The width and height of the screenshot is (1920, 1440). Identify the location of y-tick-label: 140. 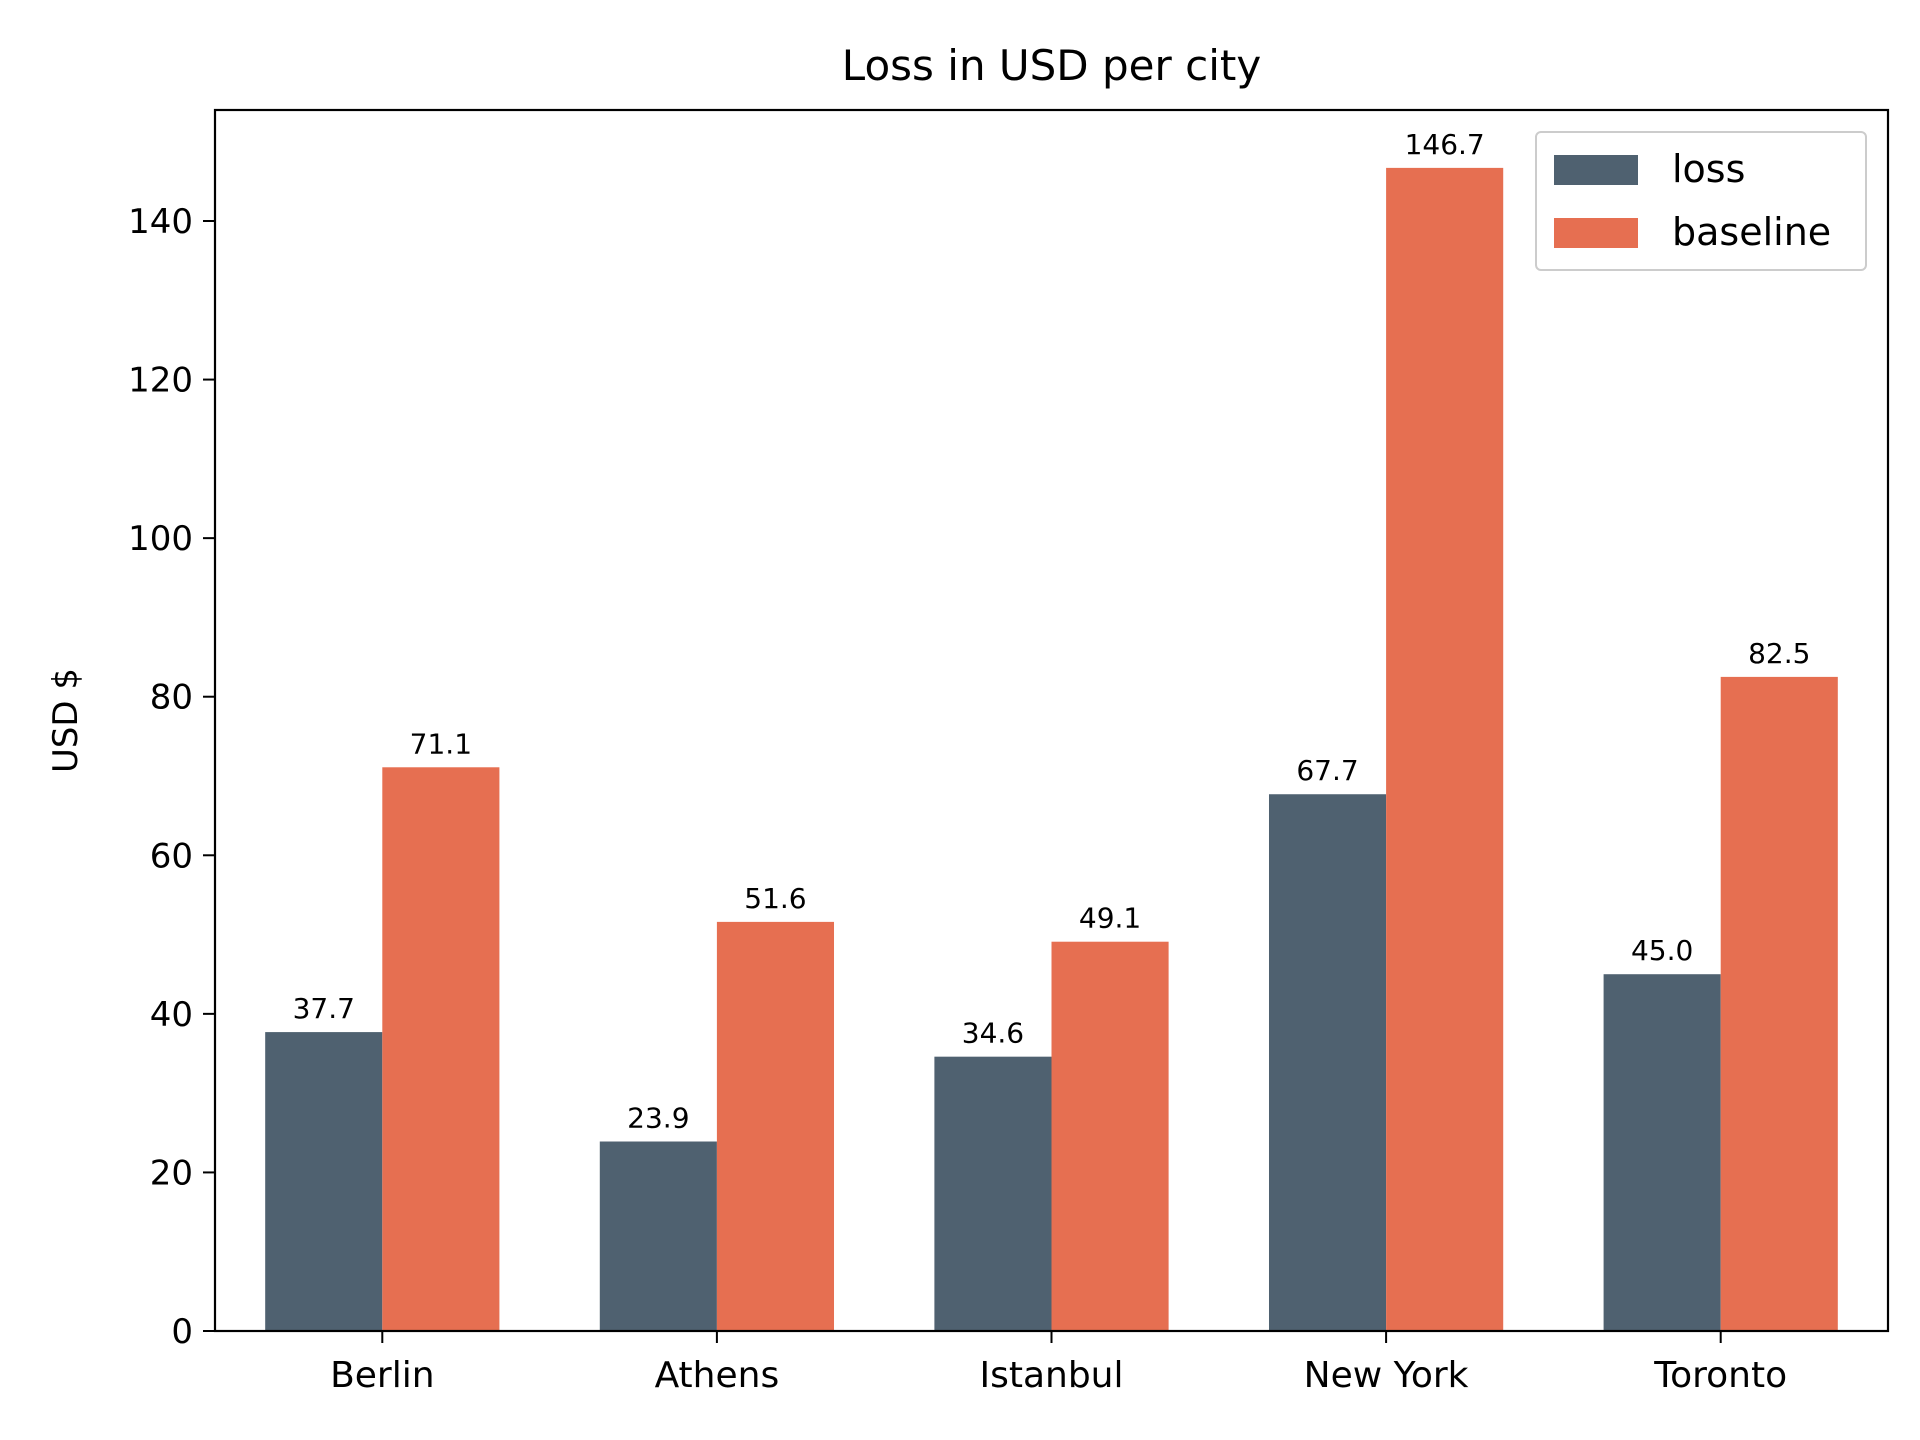
(160, 222).